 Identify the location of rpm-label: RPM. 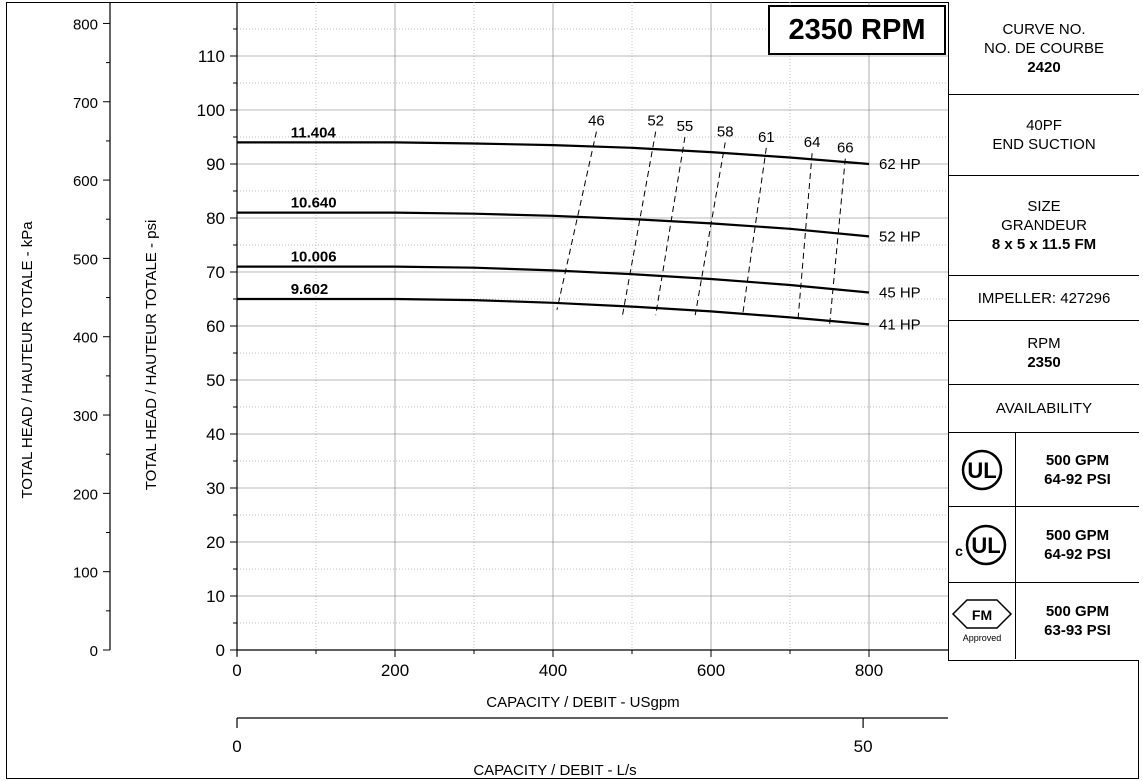
(1044, 343).